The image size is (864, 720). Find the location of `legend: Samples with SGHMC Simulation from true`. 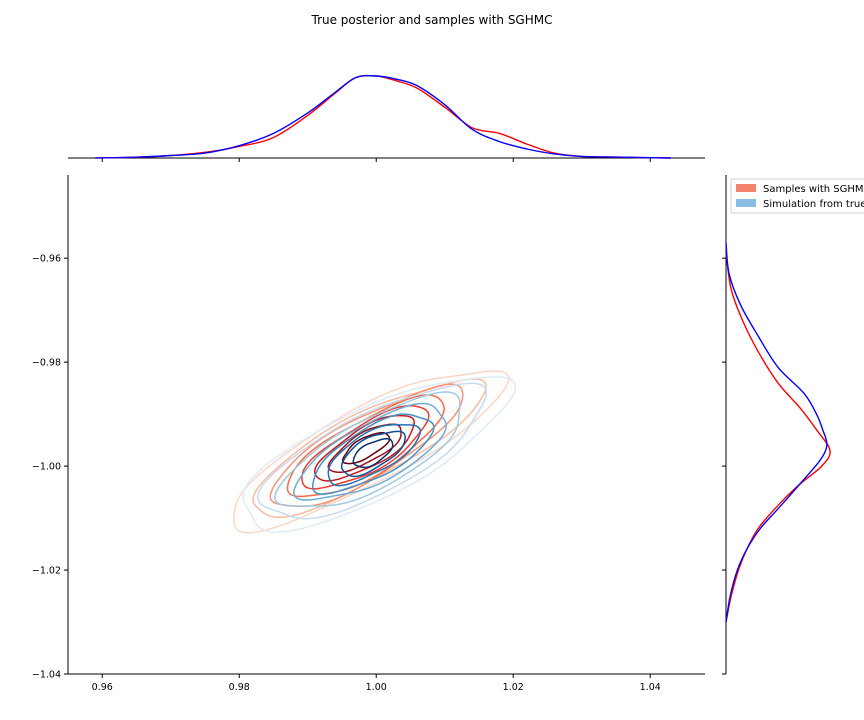

legend: Samples with SGHMC Simulation from true is located at coordinates (797, 196).